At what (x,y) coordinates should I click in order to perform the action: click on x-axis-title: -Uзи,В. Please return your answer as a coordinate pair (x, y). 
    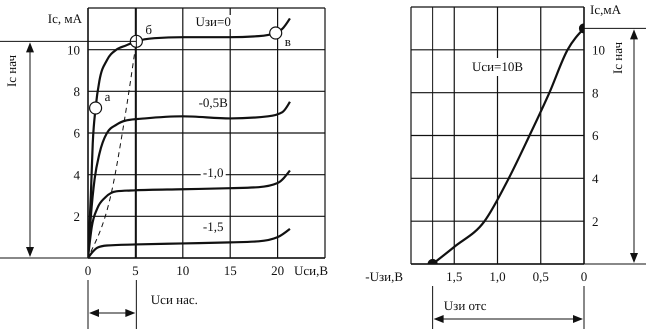
    Looking at the image, I should click on (384, 276).